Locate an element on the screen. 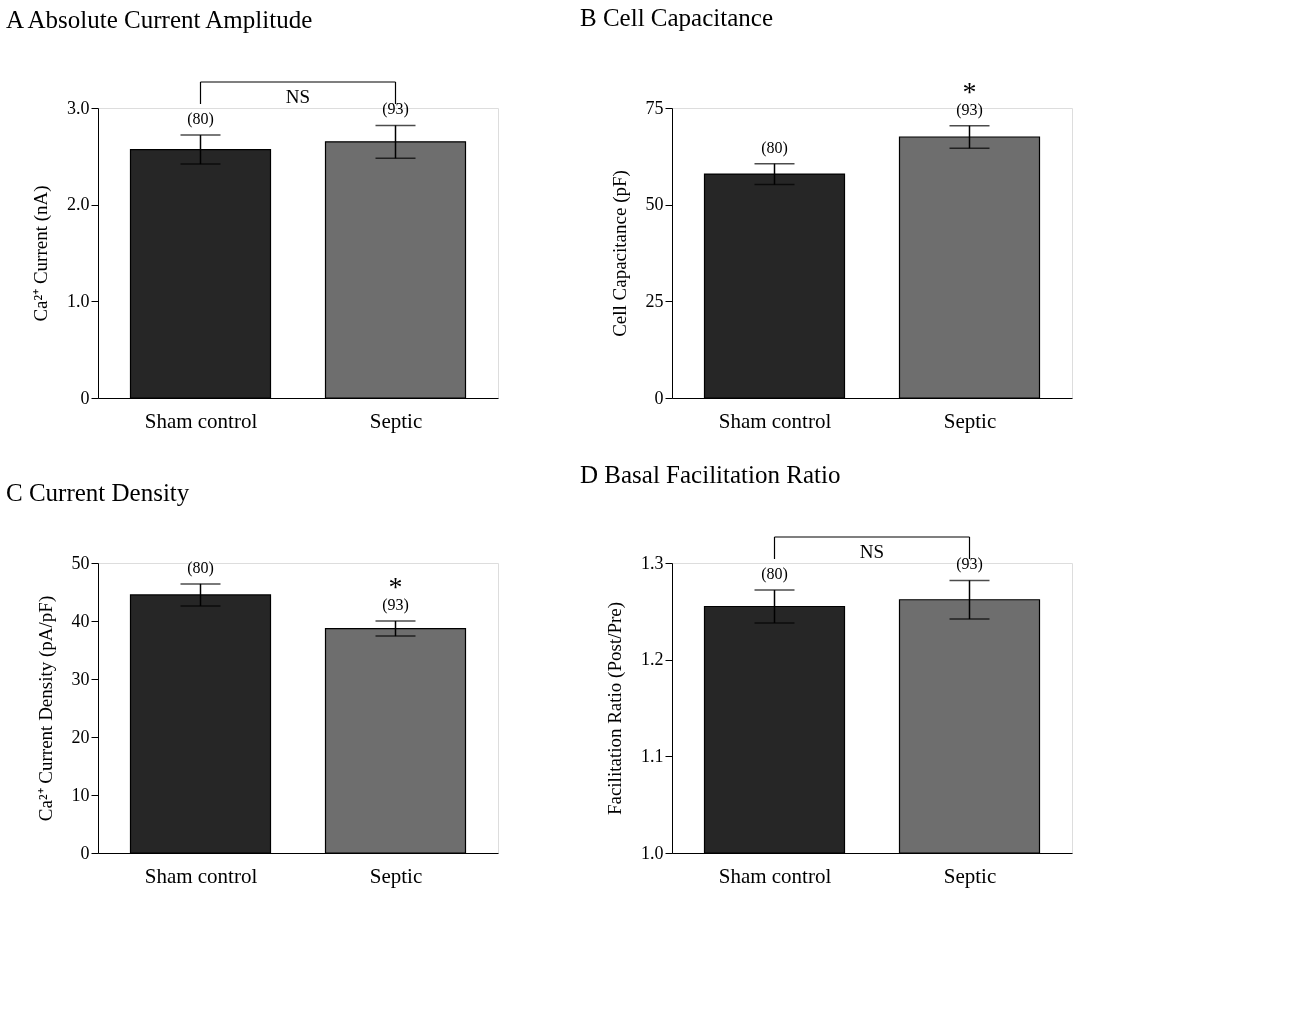 Image resolution: width=1313 pixels, height=1029 pixels. y-axis-title: Facilitation Ratio (Post/Pre) is located at coordinates (615, 708).